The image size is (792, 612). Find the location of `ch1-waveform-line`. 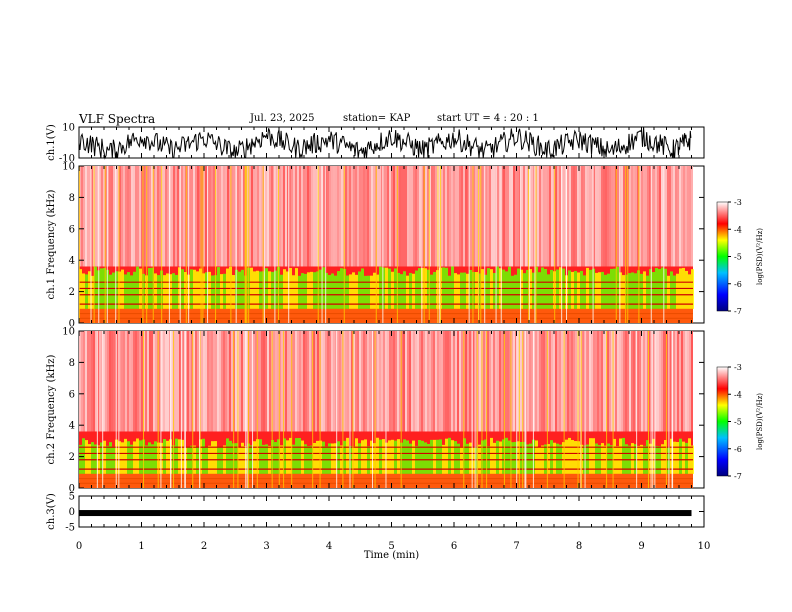

ch1-waveform-line is located at coordinates (385, 143).